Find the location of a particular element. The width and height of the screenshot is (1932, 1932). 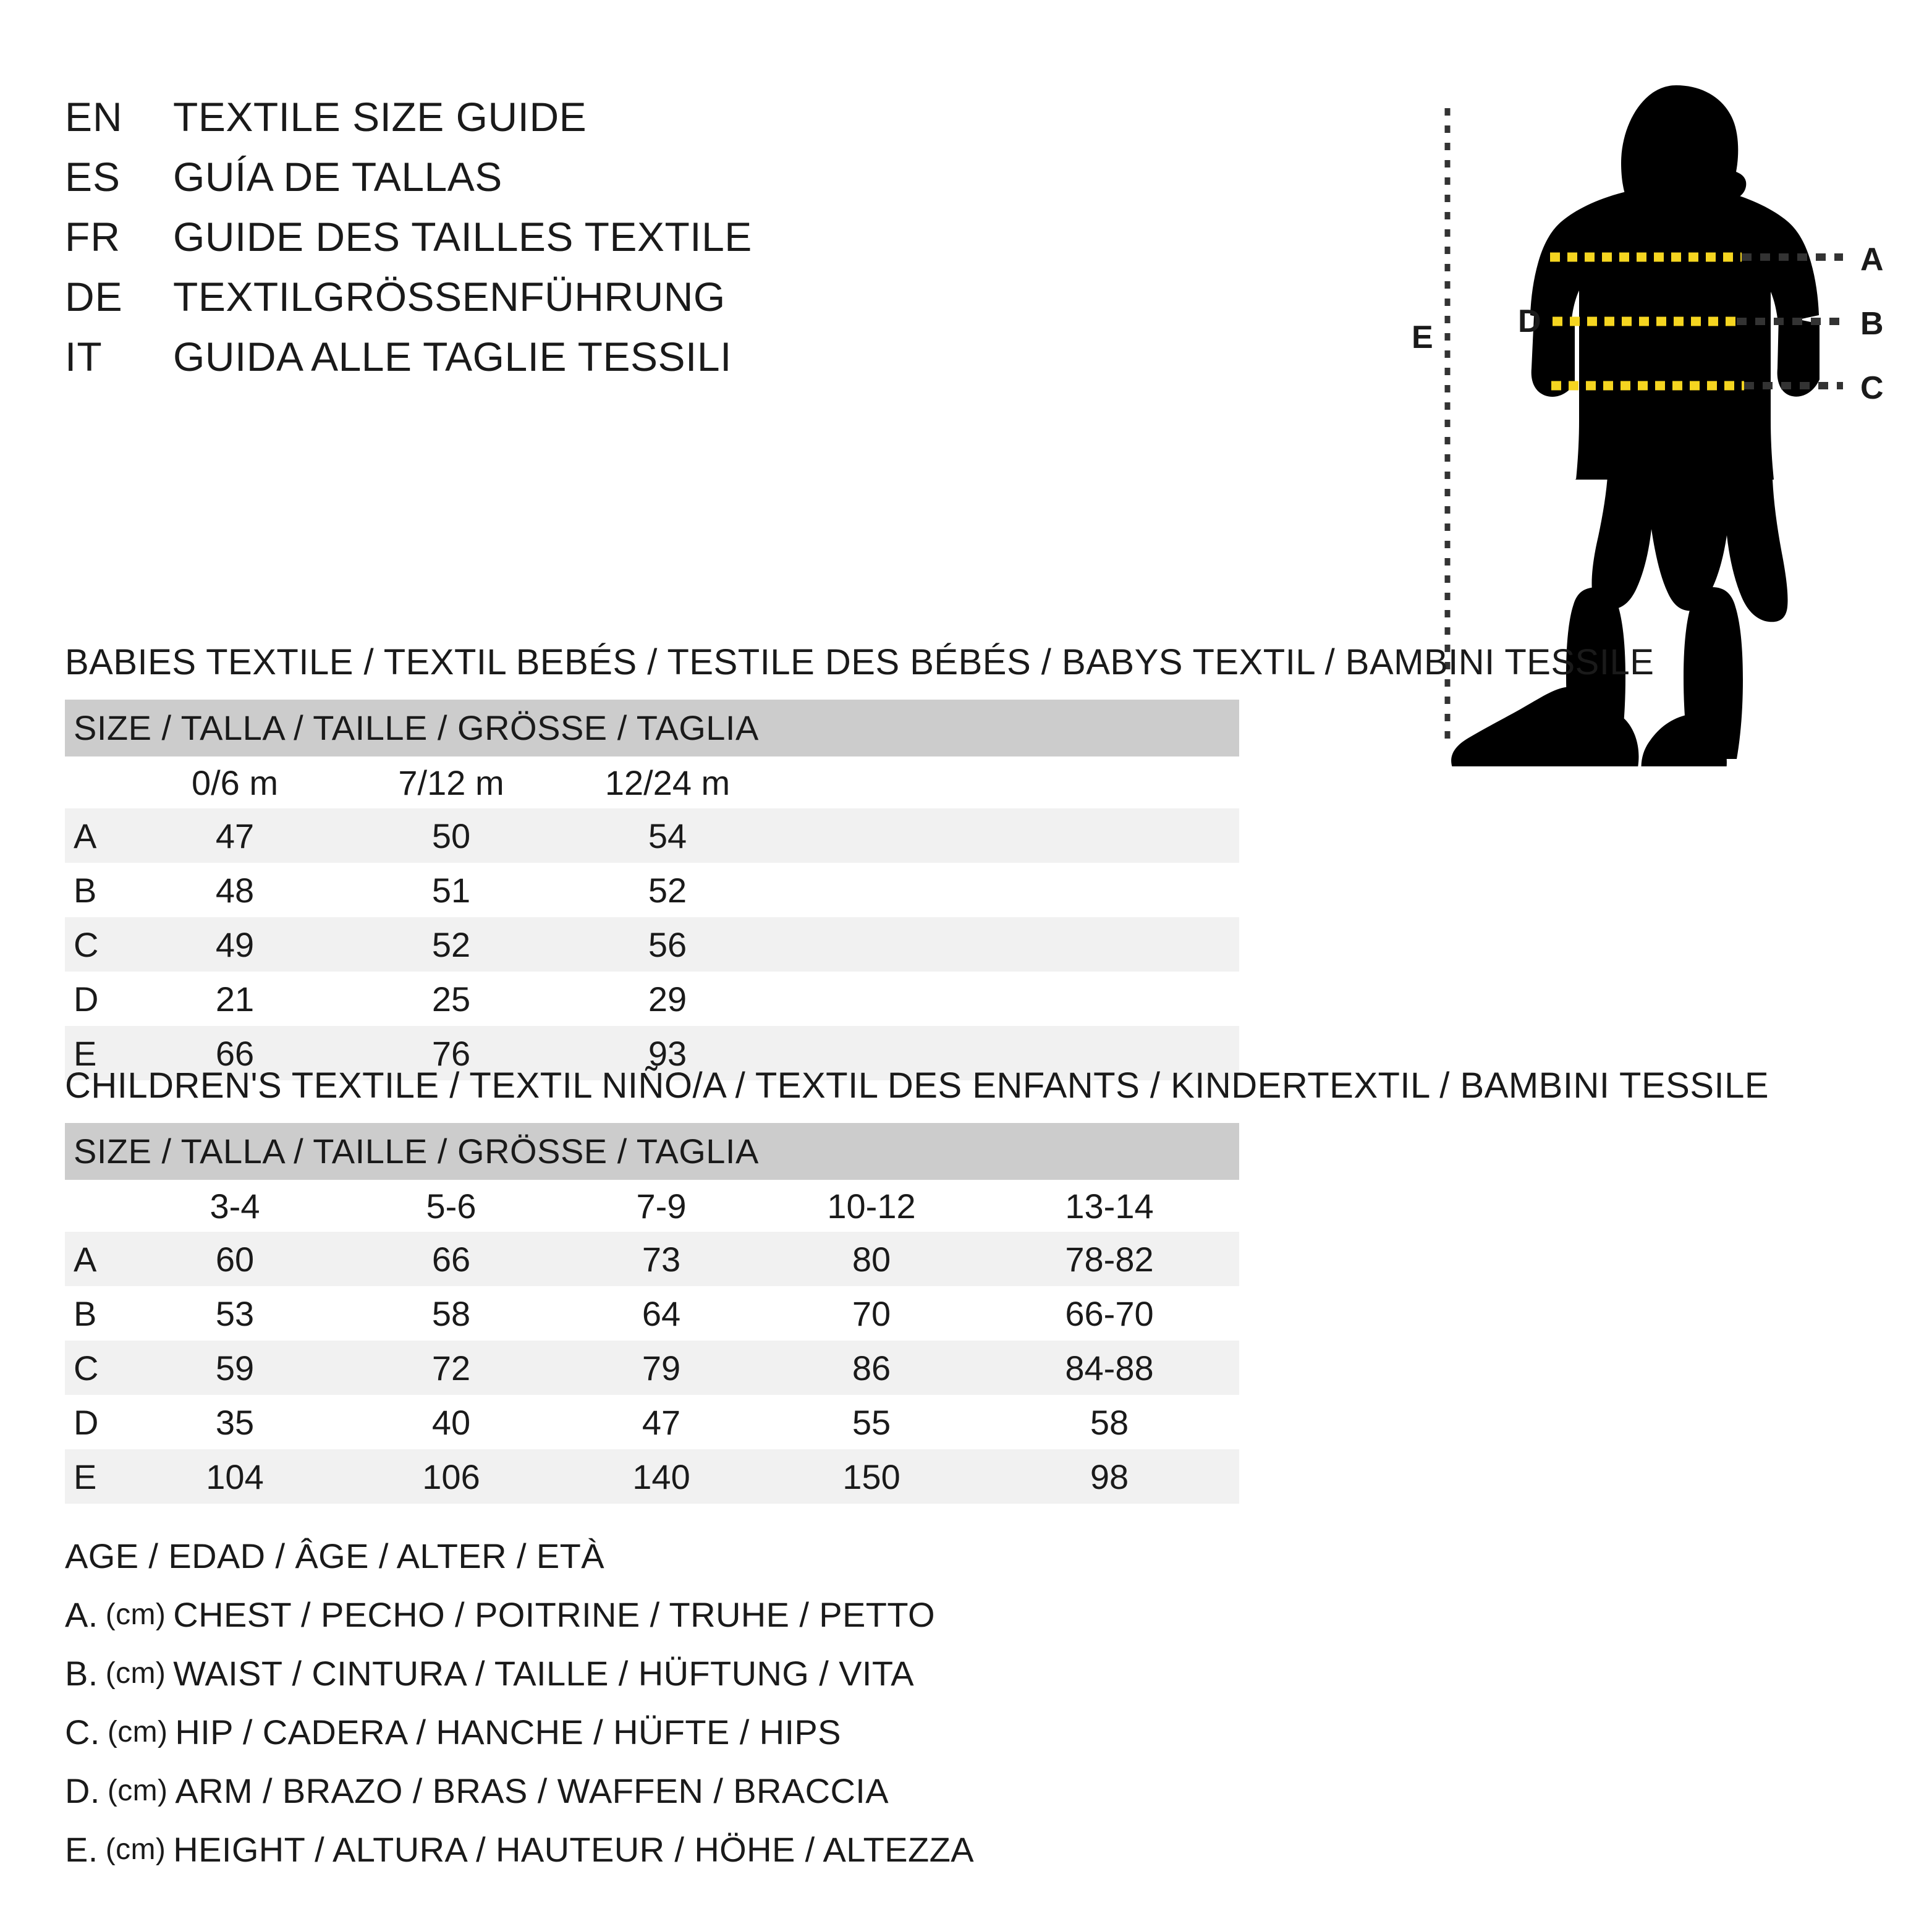

legend-unit-b: (cm) is located at coordinates (135, 1673).